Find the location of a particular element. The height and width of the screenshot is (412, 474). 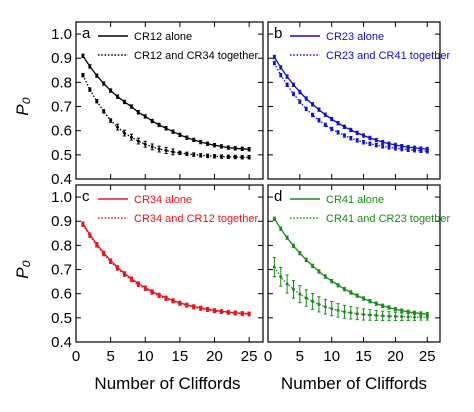

panel-letter: a is located at coordinates (86, 33).